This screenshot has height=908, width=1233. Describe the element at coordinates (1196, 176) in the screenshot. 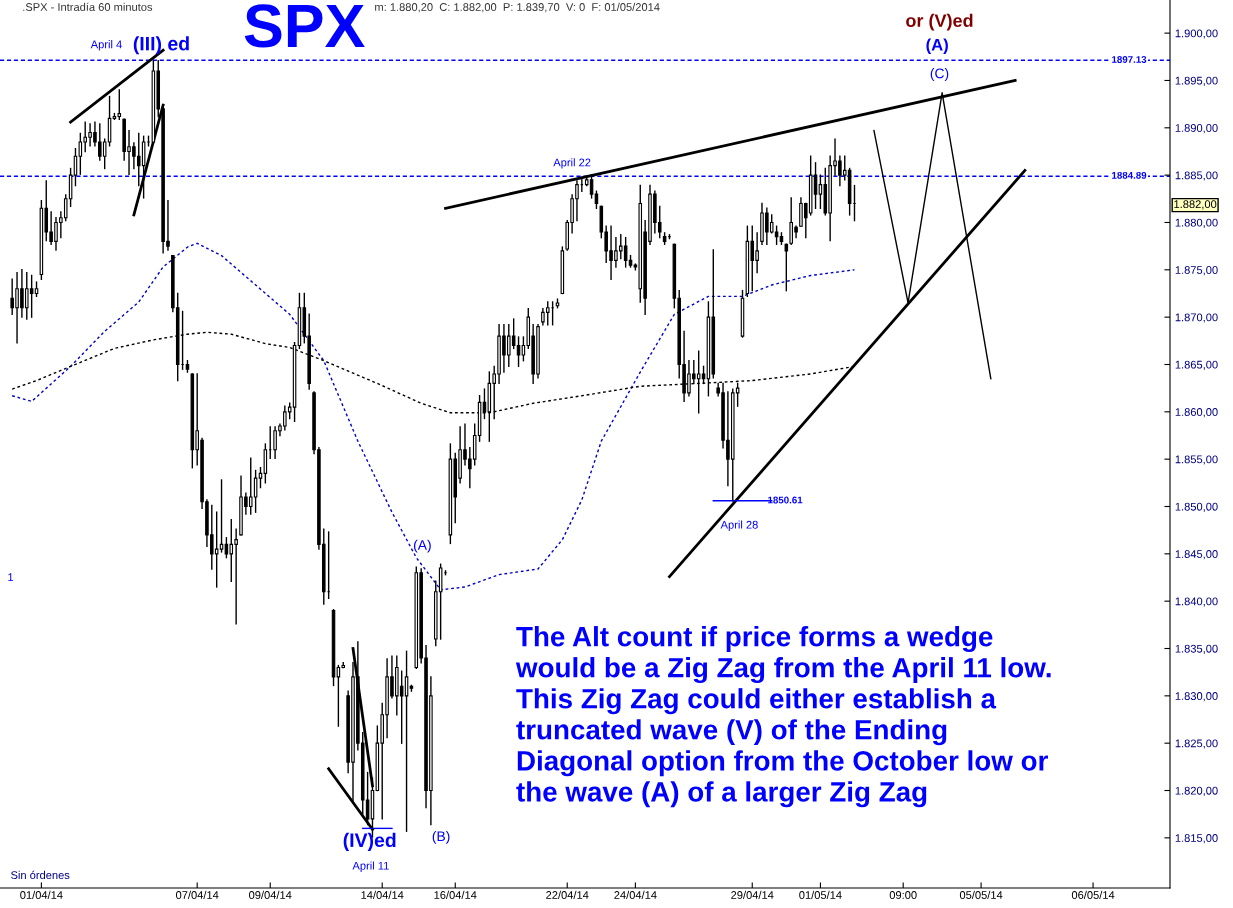

I see `y-tick-label: 1.885,00` at that location.